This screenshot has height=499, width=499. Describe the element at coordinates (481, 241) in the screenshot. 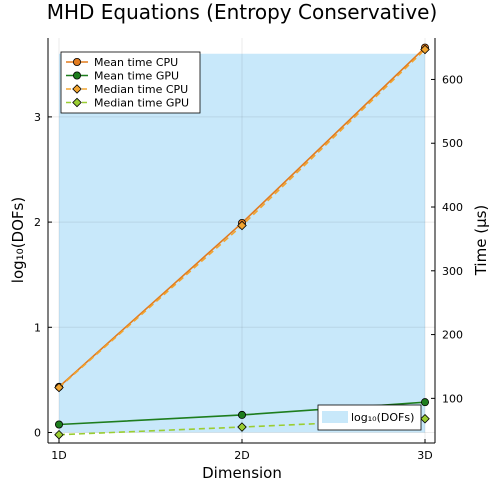

I see `right-axis-label: Time (µs)` at that location.